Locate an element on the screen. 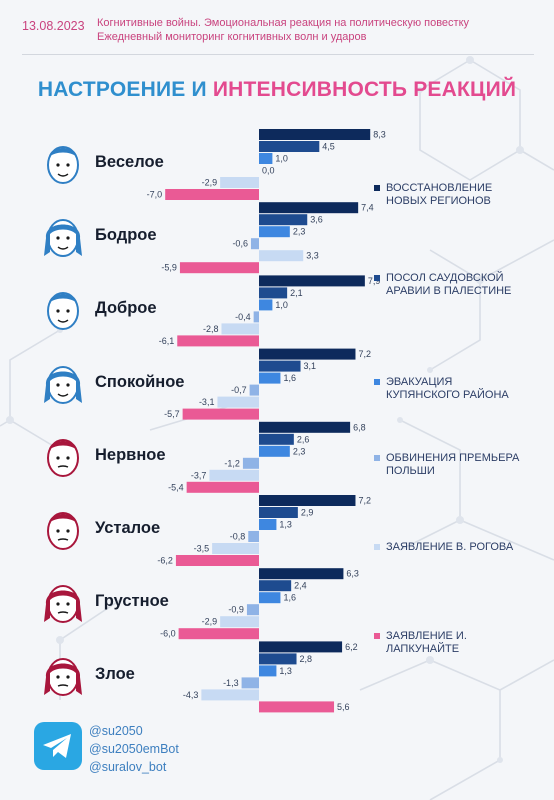  data-label: 6,2 is located at coordinates (351, 647).